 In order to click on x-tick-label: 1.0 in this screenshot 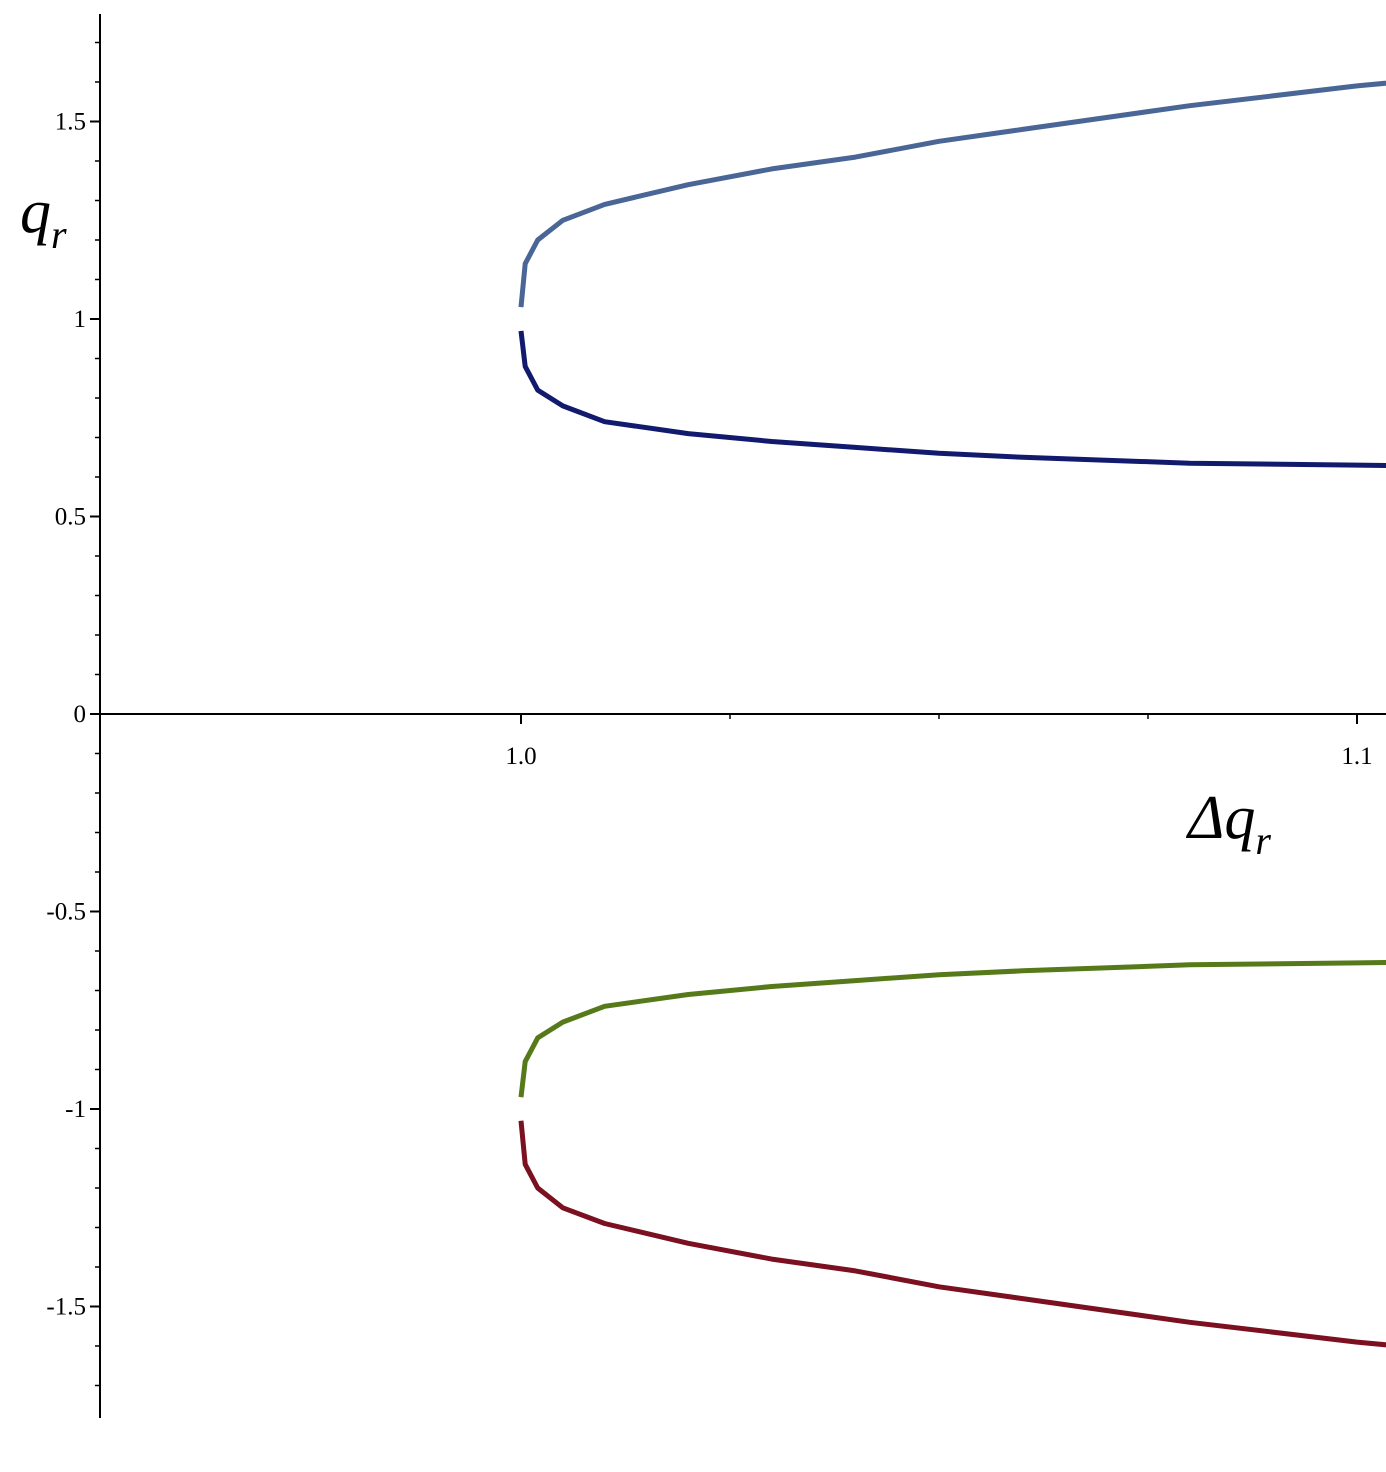, I will do `click(520, 756)`.